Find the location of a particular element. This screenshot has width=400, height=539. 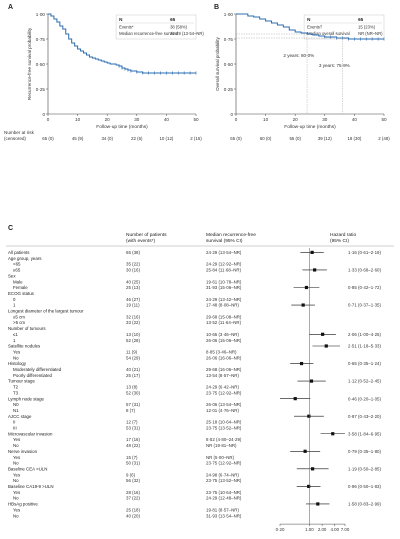

annotation-2yr: 2 years: 80·0% is located at coordinates (298, 55).